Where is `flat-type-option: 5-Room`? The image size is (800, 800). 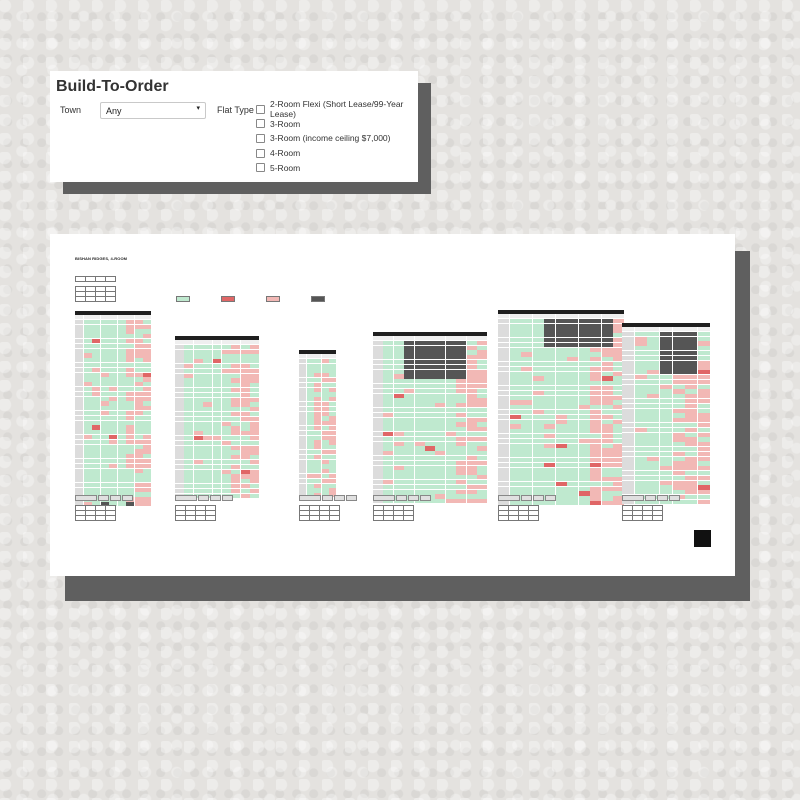 flat-type-option: 5-Room is located at coordinates (337, 167).